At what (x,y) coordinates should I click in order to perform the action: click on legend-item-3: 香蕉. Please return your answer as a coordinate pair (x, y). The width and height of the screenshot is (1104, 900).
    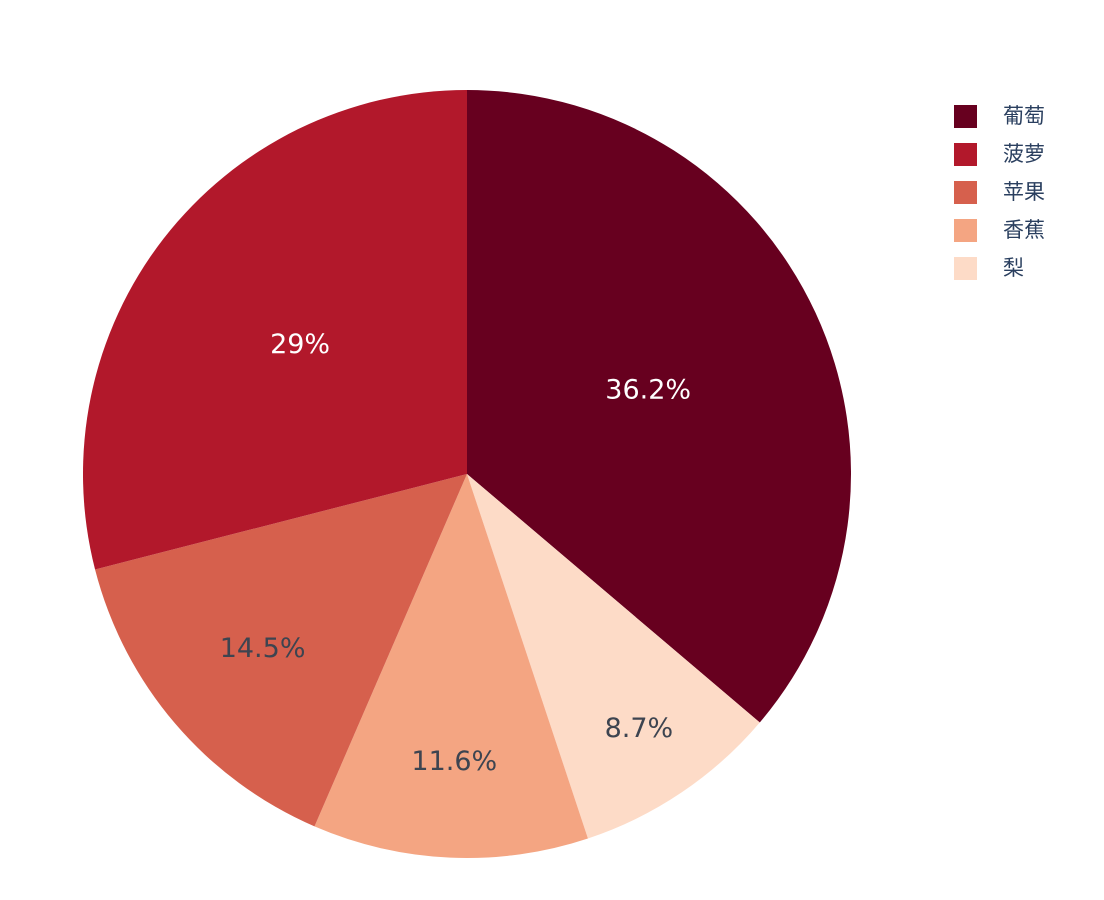
    Looking at the image, I should click on (999, 230).